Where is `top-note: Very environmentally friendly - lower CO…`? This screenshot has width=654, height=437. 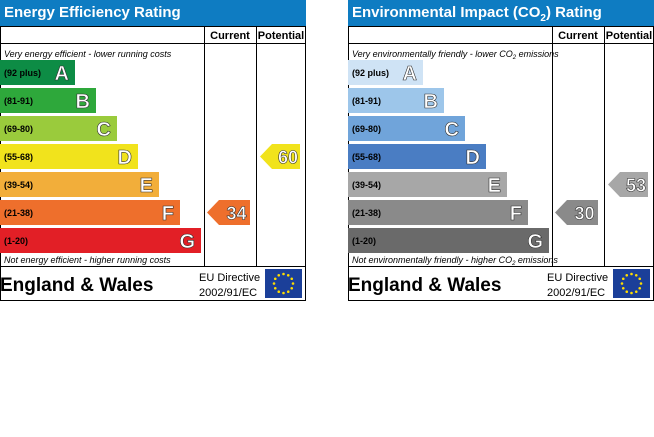 top-note: Very environmentally friendly - lower CO… is located at coordinates (455, 55).